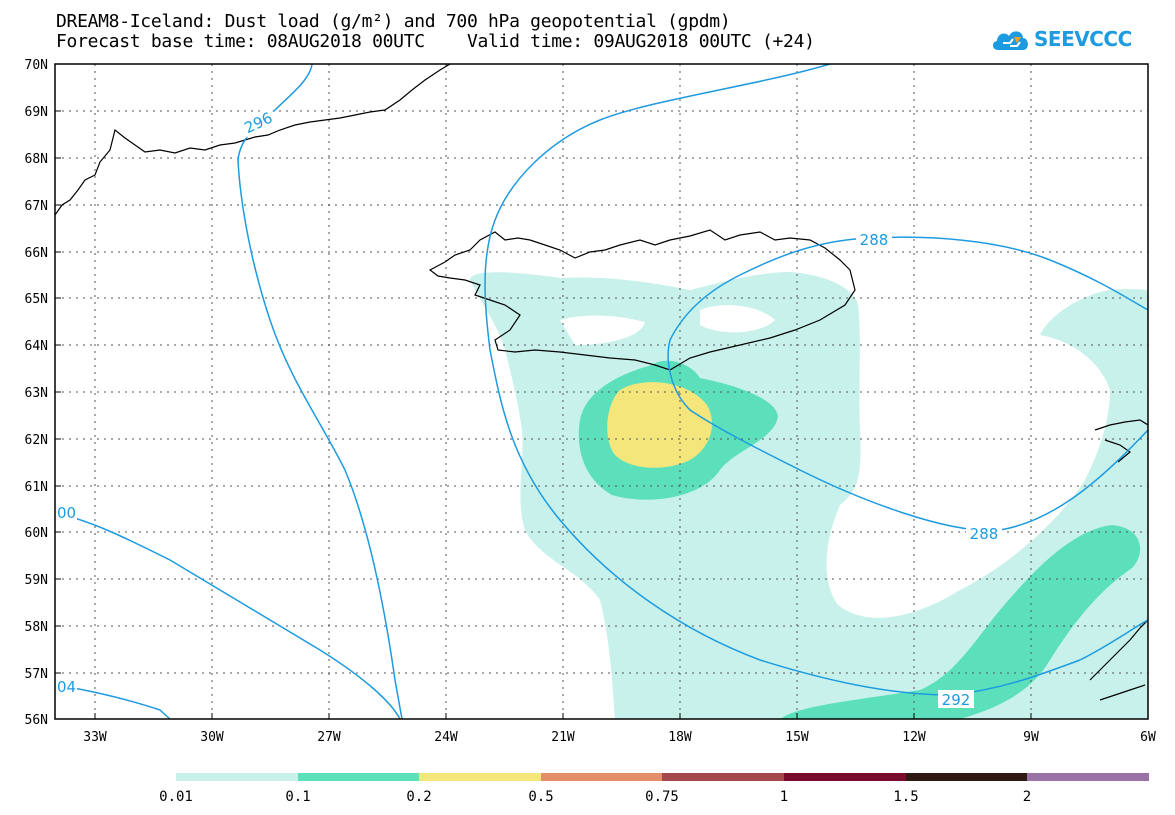 Image resolution: width=1175 pixels, height=815 pixels. I want to click on lat-label-67n: 67N, so click(36, 206).